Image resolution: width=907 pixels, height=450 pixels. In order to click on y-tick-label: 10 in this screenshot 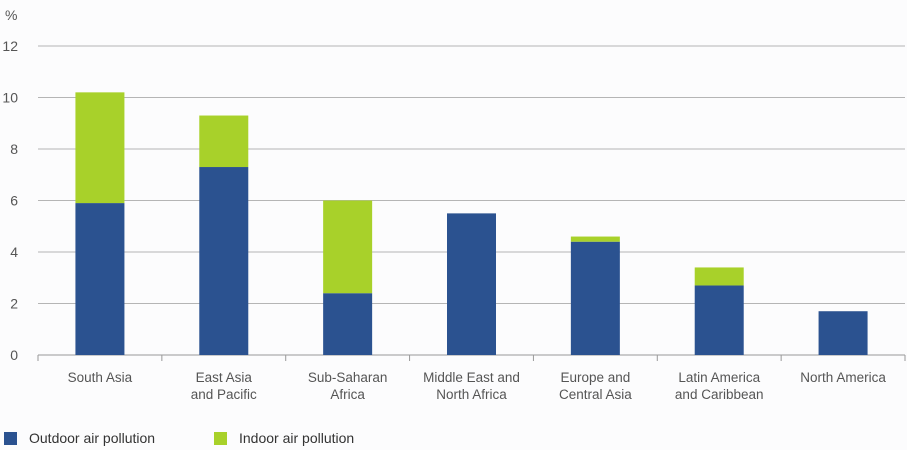, I will do `click(10, 98)`.